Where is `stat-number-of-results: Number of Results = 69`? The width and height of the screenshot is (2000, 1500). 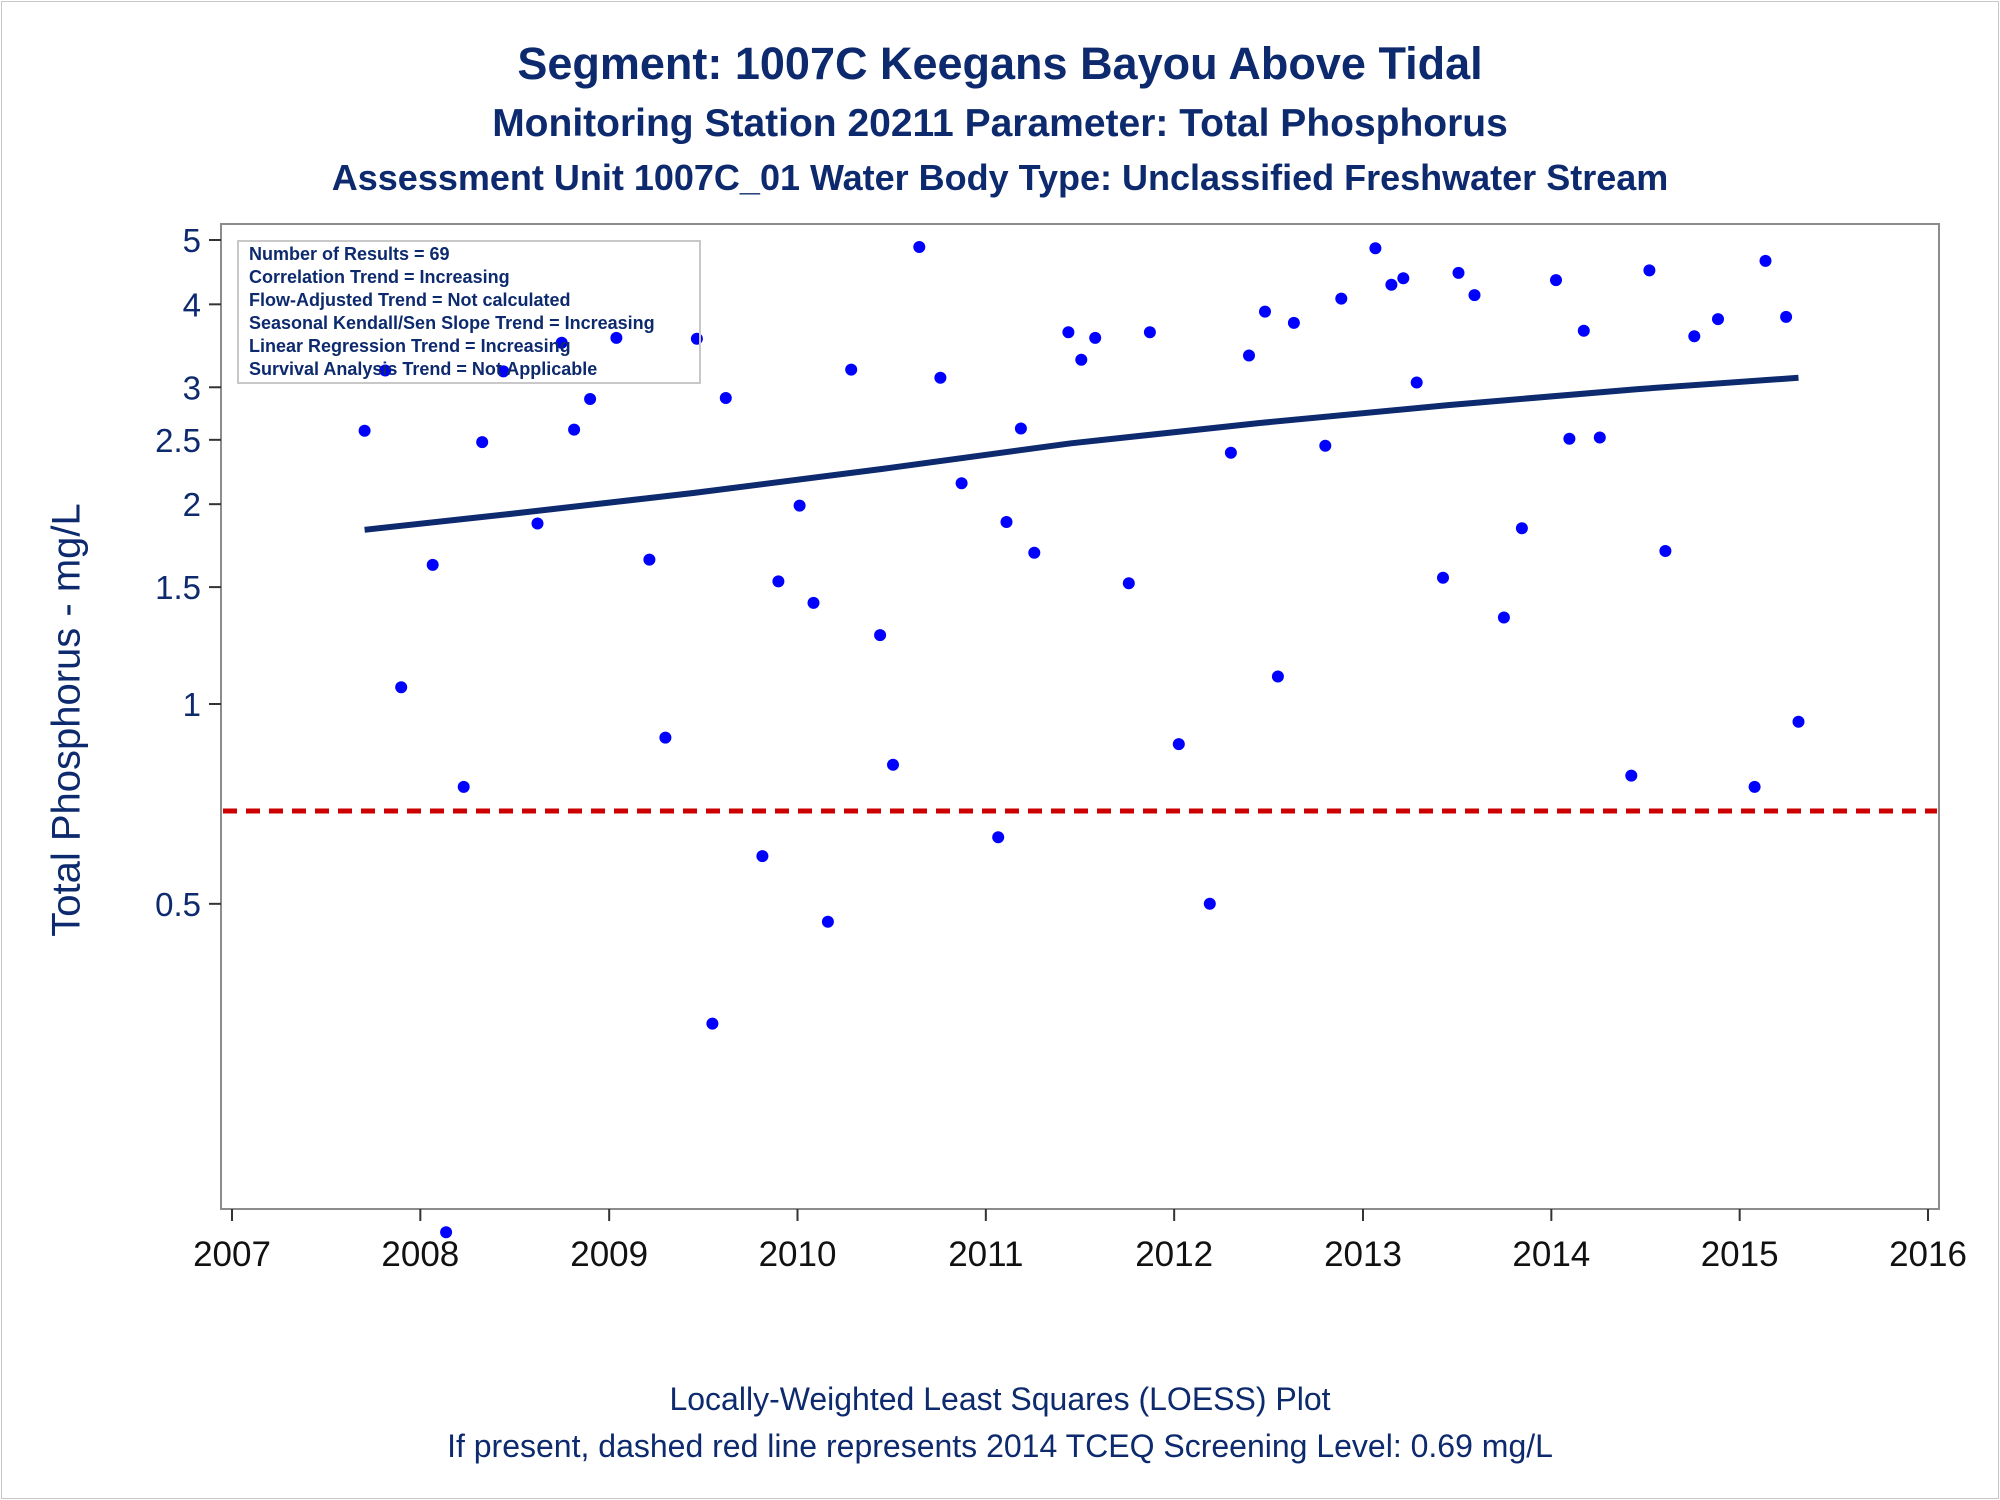
stat-number-of-results: Number of Results = 69 is located at coordinates (349, 254).